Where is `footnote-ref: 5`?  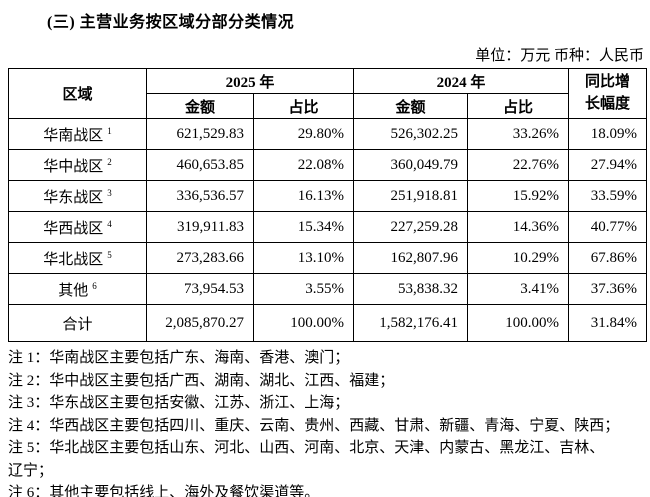
footnote-ref: 5 is located at coordinates (109, 254).